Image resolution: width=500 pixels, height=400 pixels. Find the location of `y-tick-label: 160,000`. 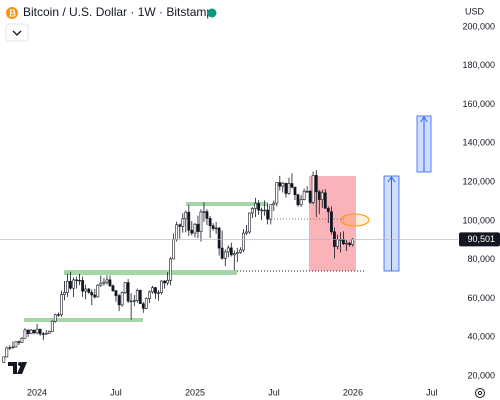

y-tick-label: 160,000 is located at coordinates (478, 104).